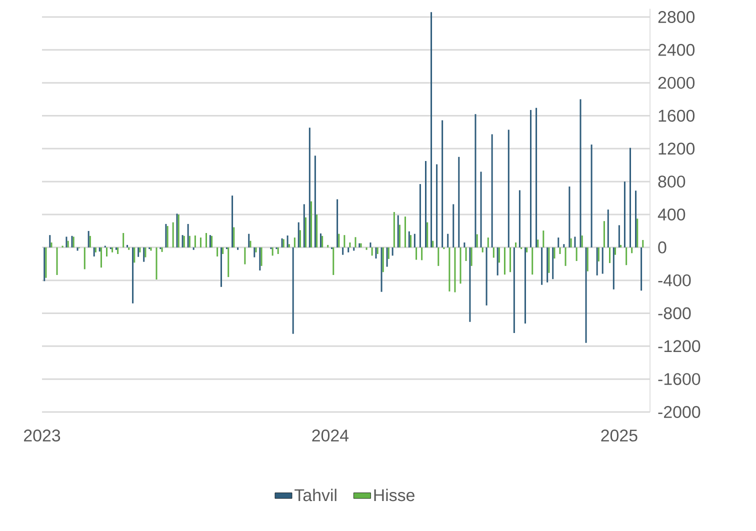 This screenshot has width=756, height=531. Describe the element at coordinates (330, 436) in the screenshot. I see `x-tick-label: 2024` at that location.